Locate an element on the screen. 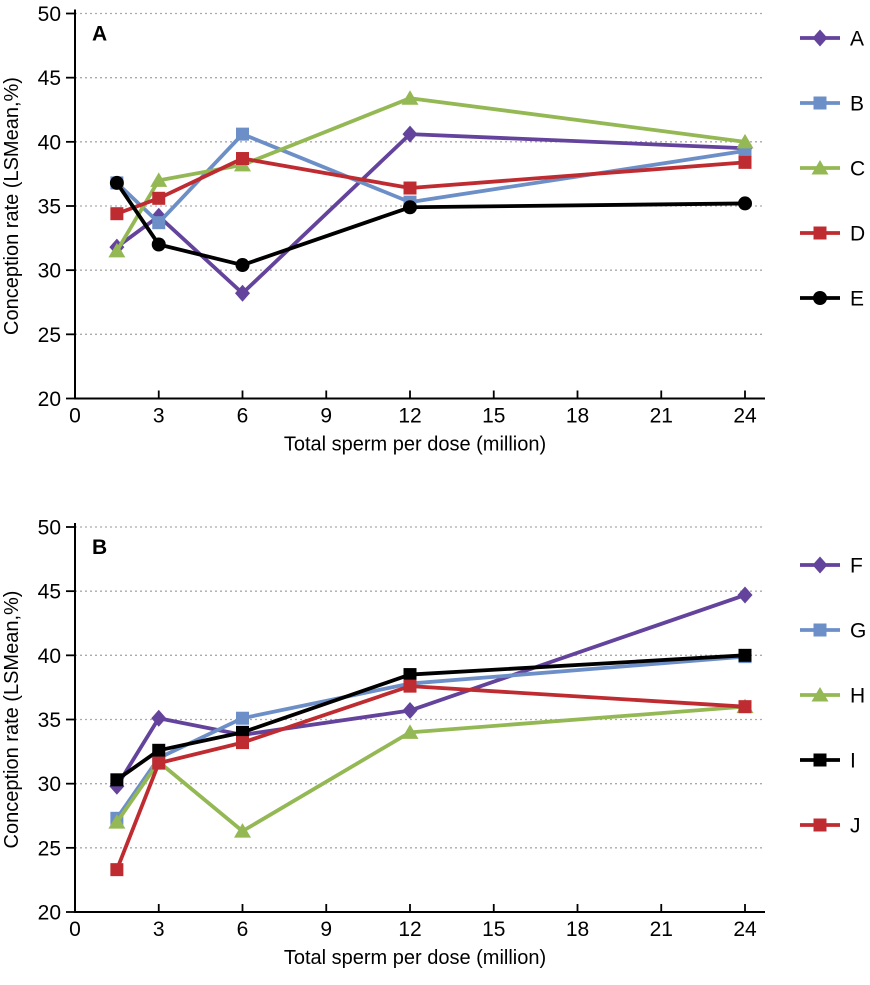 The image size is (870, 985). x-tick-label: 6 is located at coordinates (243, 929).